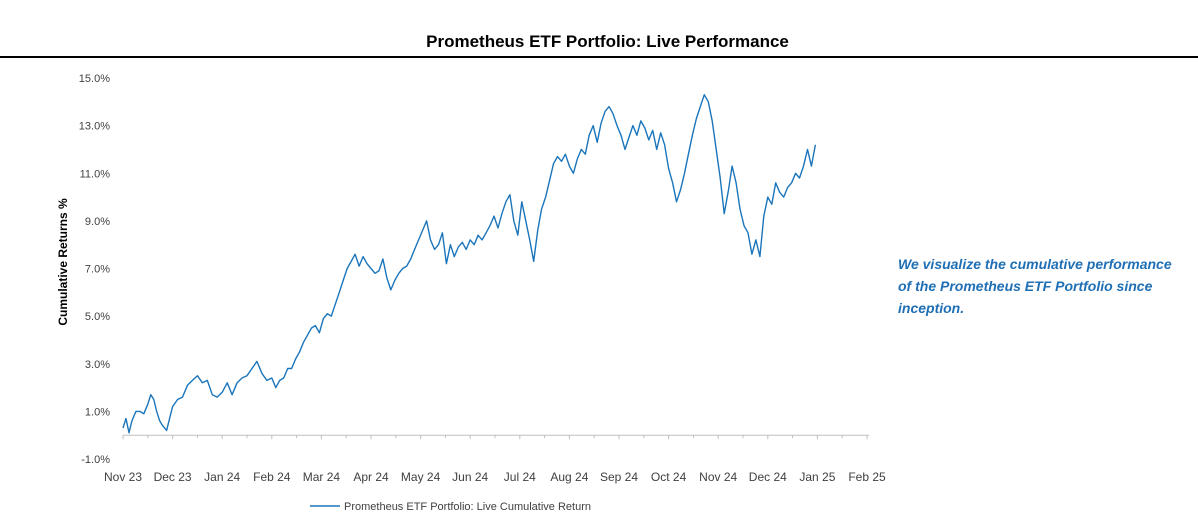 The image size is (1198, 531). I want to click on y-tick-label: 15.0%, so click(94, 79).